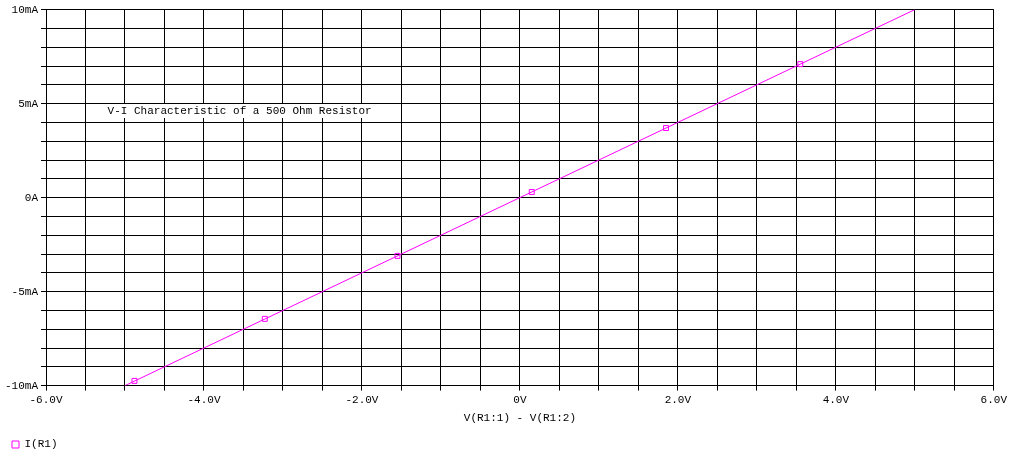  I want to click on y-tick-label: 0A, so click(31, 197).